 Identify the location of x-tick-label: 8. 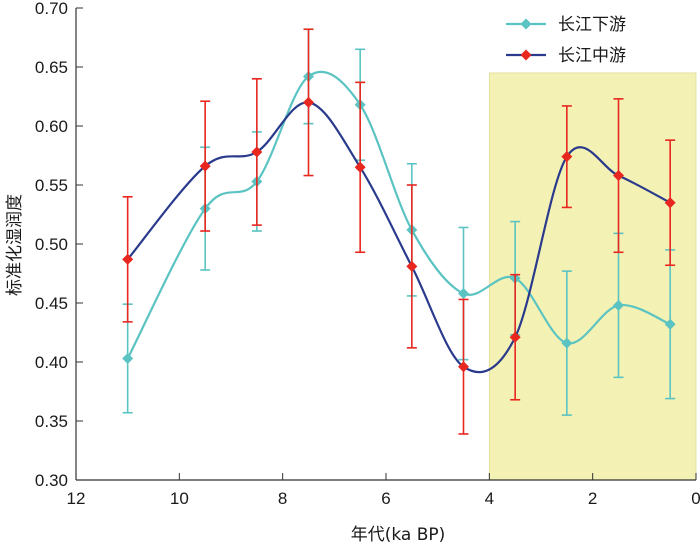
(282, 498).